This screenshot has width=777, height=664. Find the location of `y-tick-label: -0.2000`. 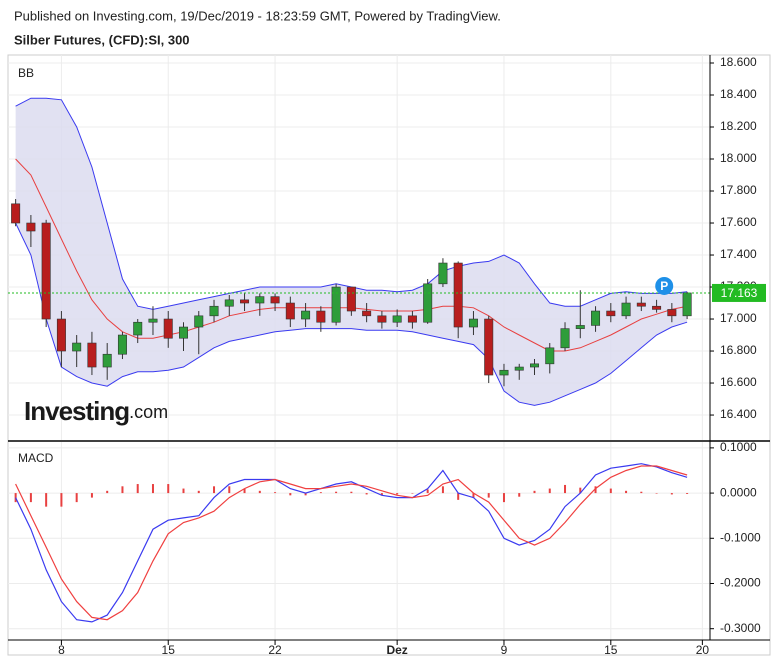

y-tick-label: -0.2000 is located at coordinates (740, 583).